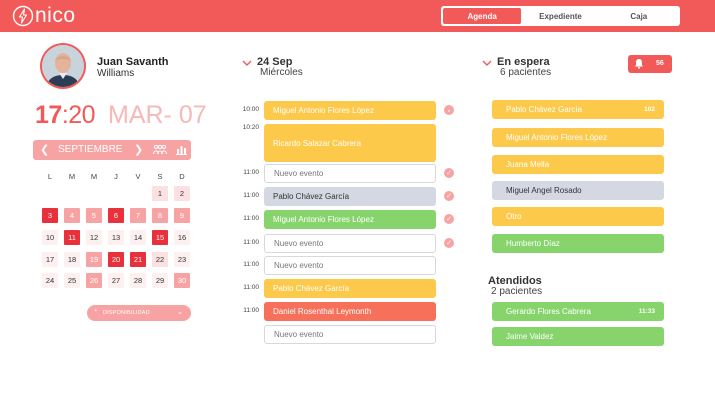 This screenshot has height=402, width=715. What do you see at coordinates (50, 280) in the screenshot?
I see `calendar-day: 24` at bounding box center [50, 280].